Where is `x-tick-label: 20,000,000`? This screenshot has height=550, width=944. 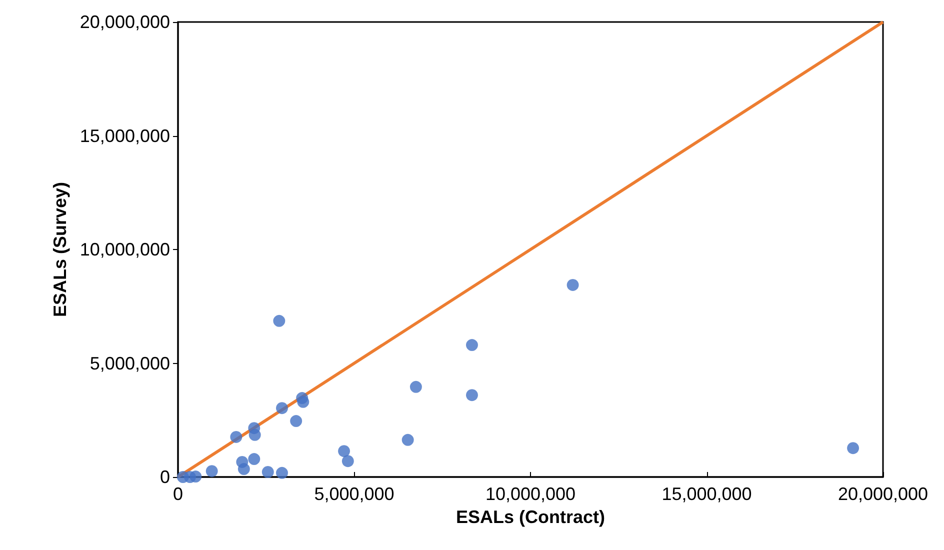 x-tick-label: 20,000,000 is located at coordinates (883, 494).